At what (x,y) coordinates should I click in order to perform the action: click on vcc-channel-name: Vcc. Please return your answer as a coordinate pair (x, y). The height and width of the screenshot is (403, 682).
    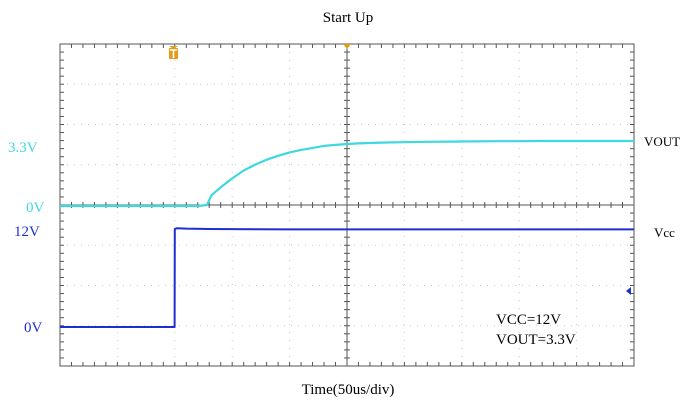
    Looking at the image, I should click on (664, 232).